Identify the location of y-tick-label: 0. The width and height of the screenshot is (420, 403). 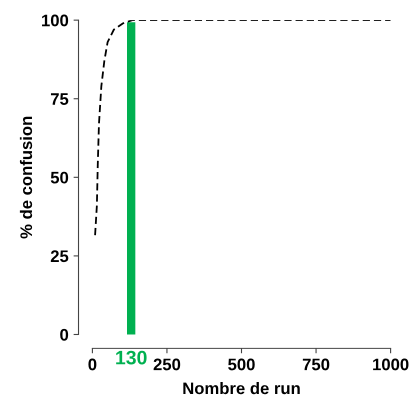
(64, 334).